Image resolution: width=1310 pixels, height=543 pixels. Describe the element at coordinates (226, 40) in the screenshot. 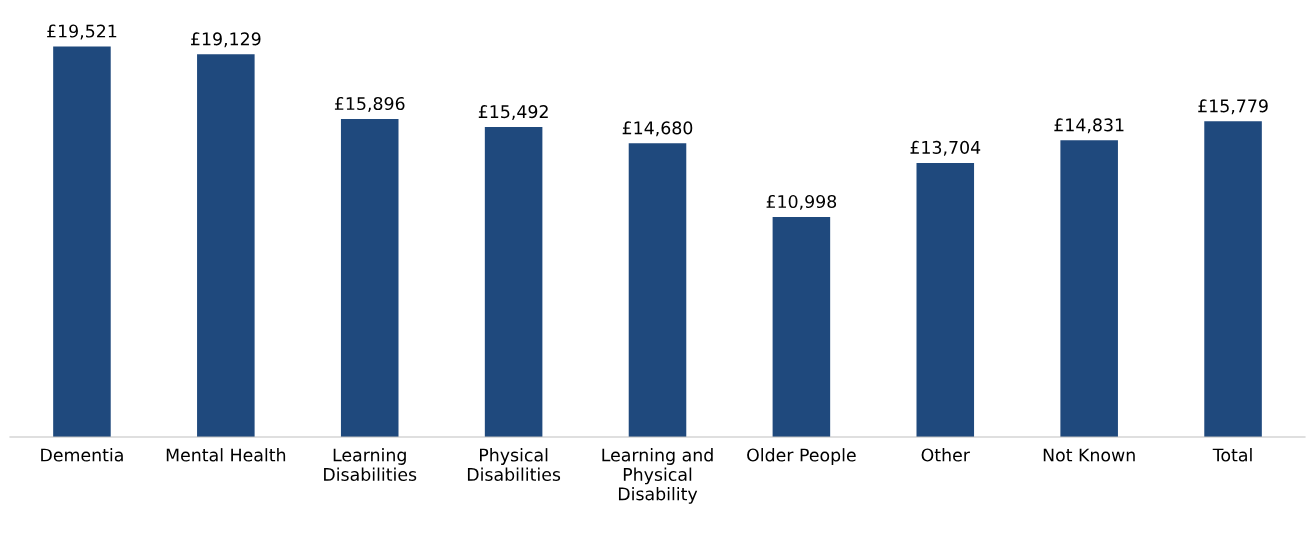

I see `data-label: £19,129` at that location.